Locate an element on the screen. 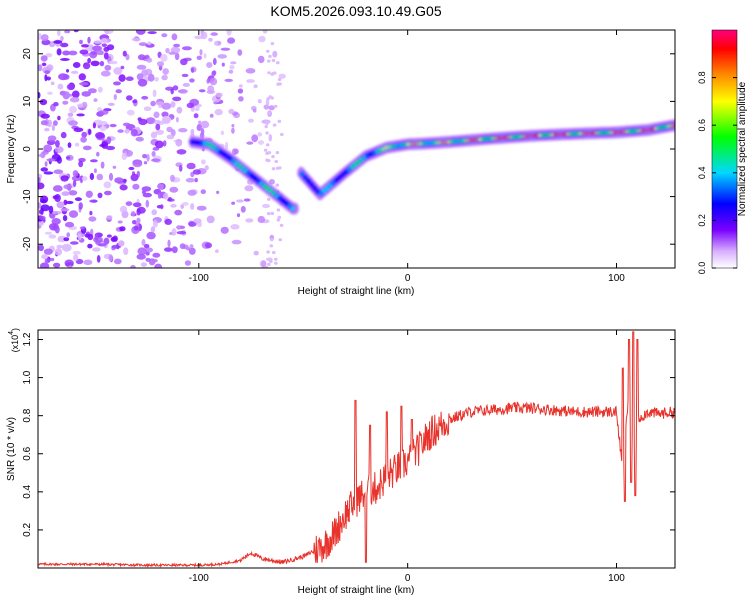 This screenshot has width=750, height=600. x-tick-label: 100 is located at coordinates (616, 278).